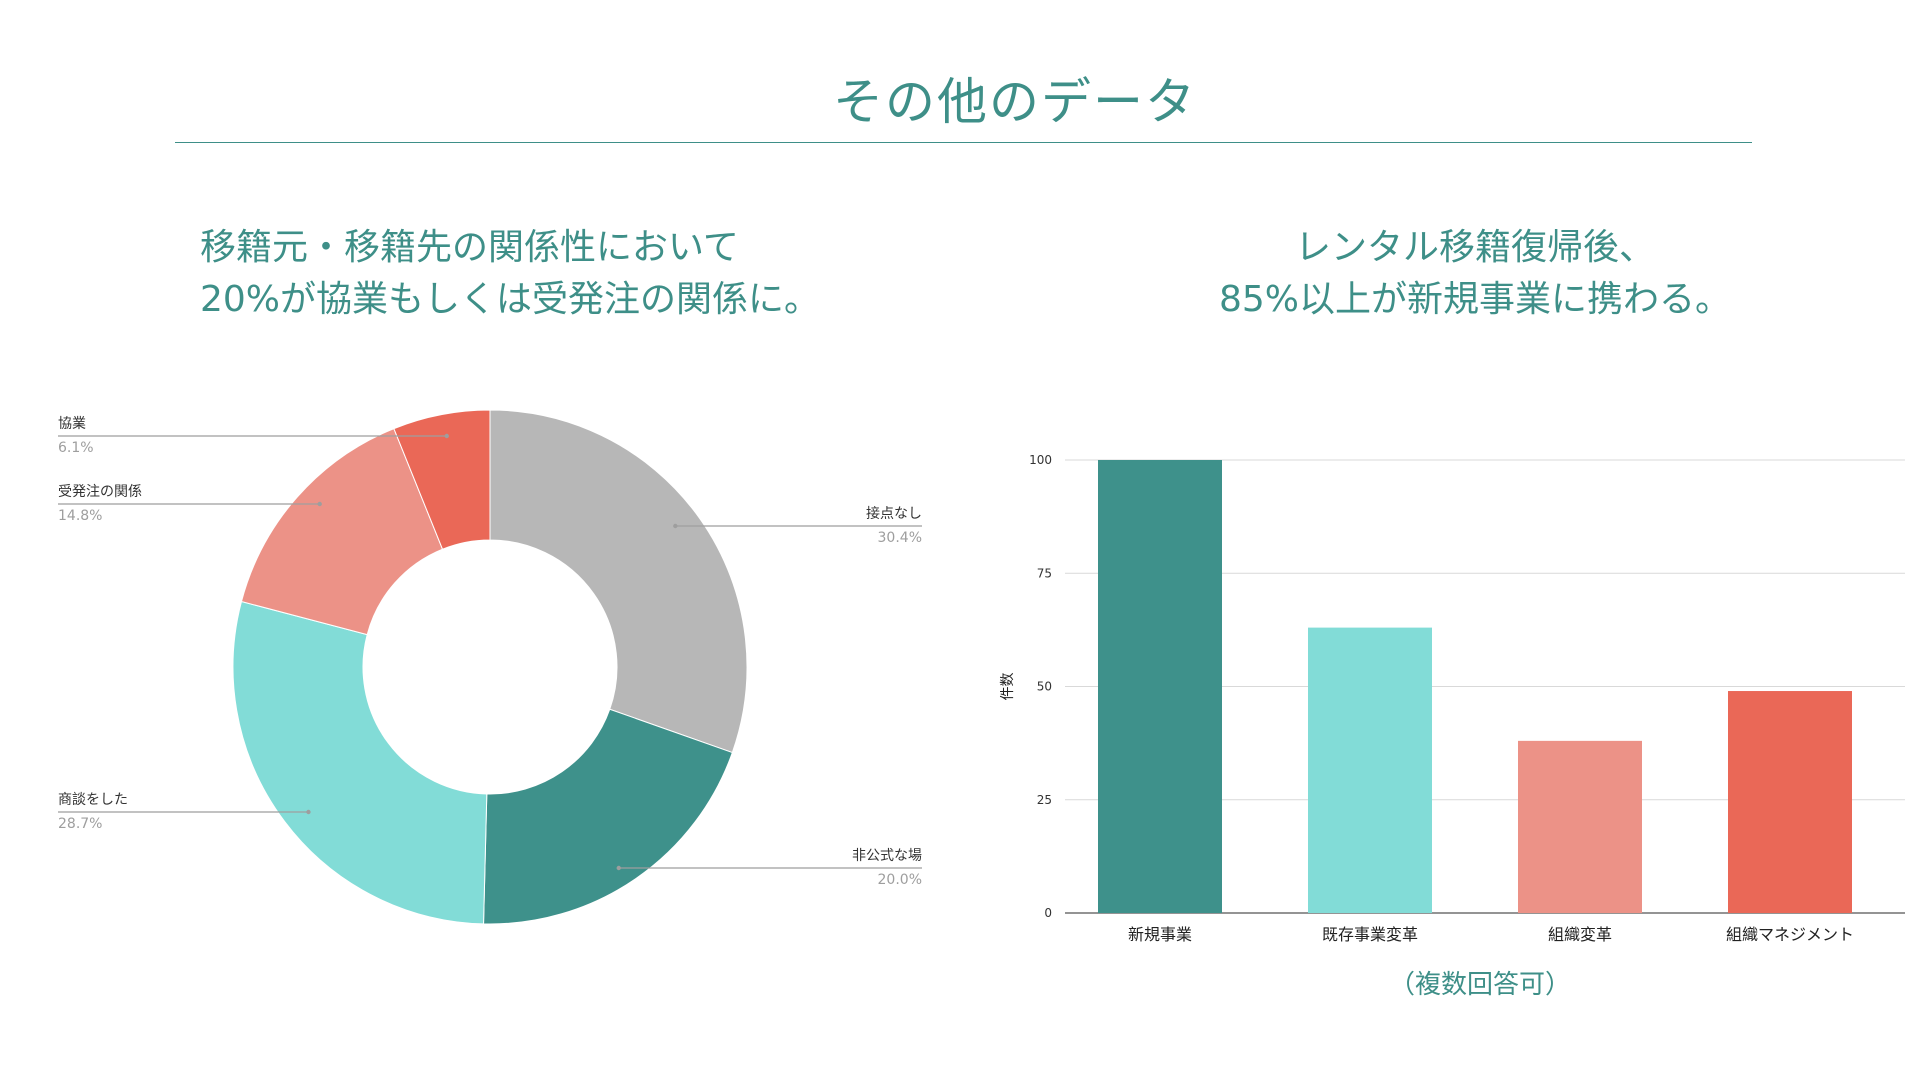 This screenshot has width=1920, height=1080. Describe the element at coordinates (80, 824) in the screenshot. I see `donut-percent-label: 28.7%` at that location.